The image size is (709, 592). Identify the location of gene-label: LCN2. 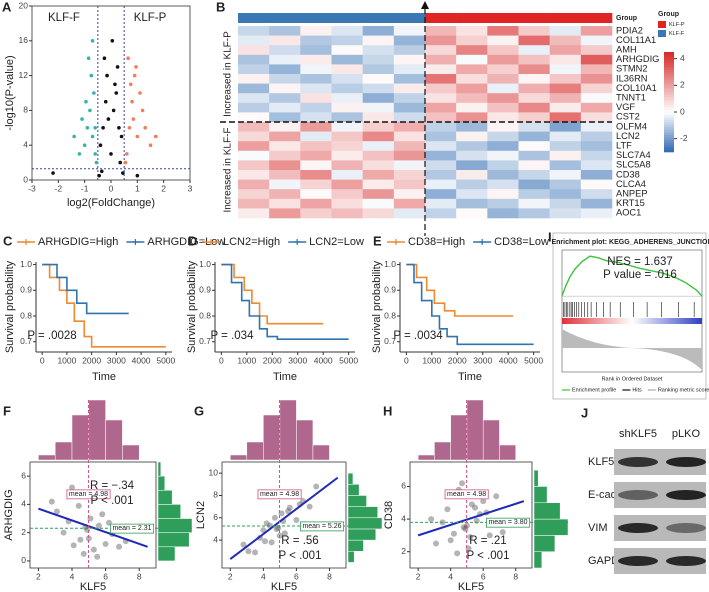
(628, 136).